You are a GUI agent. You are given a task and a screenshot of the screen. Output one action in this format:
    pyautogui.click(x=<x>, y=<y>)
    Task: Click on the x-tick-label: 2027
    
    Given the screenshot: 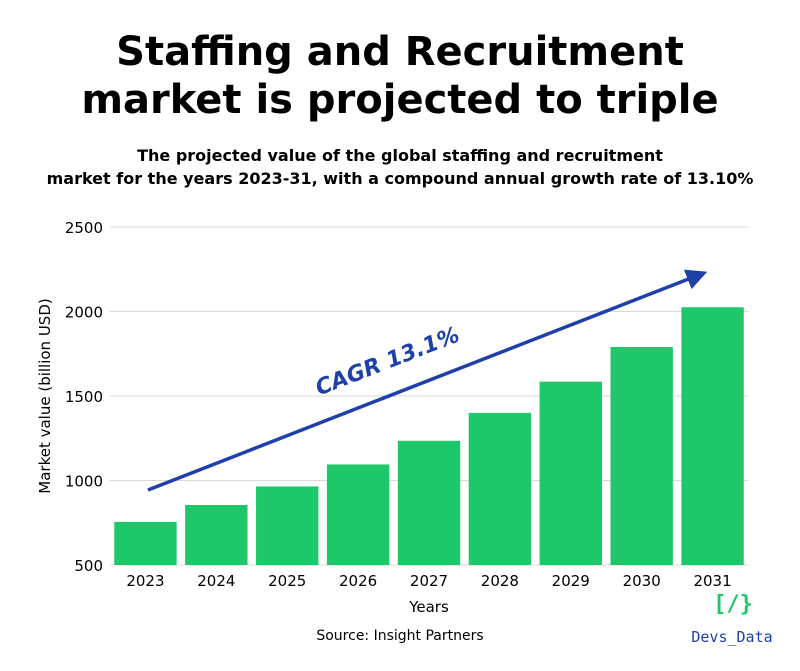 What is the action you would take?
    pyautogui.click(x=429, y=581)
    